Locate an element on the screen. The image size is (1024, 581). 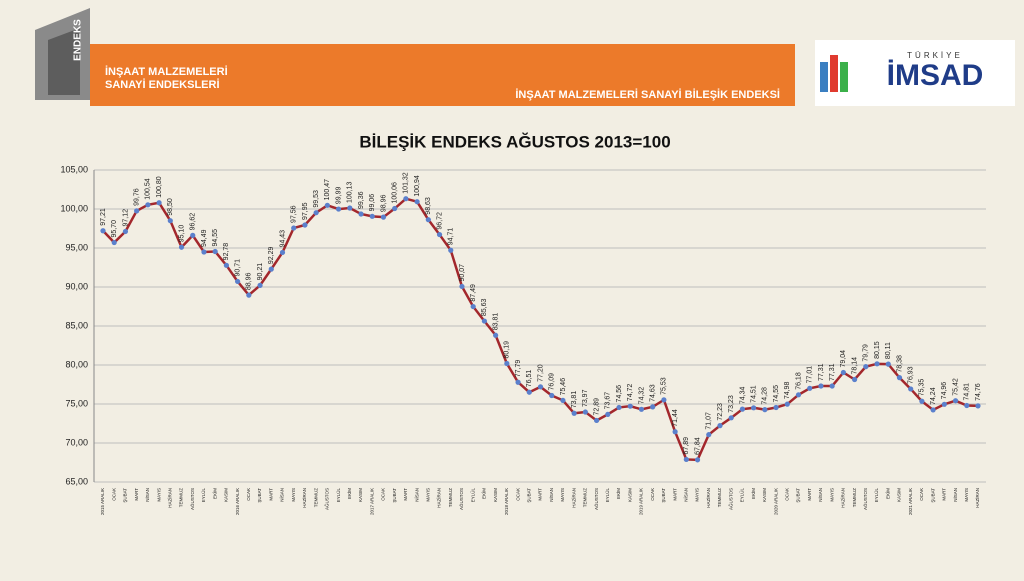
data-label: 74,51 is located at coordinates (753, 394).